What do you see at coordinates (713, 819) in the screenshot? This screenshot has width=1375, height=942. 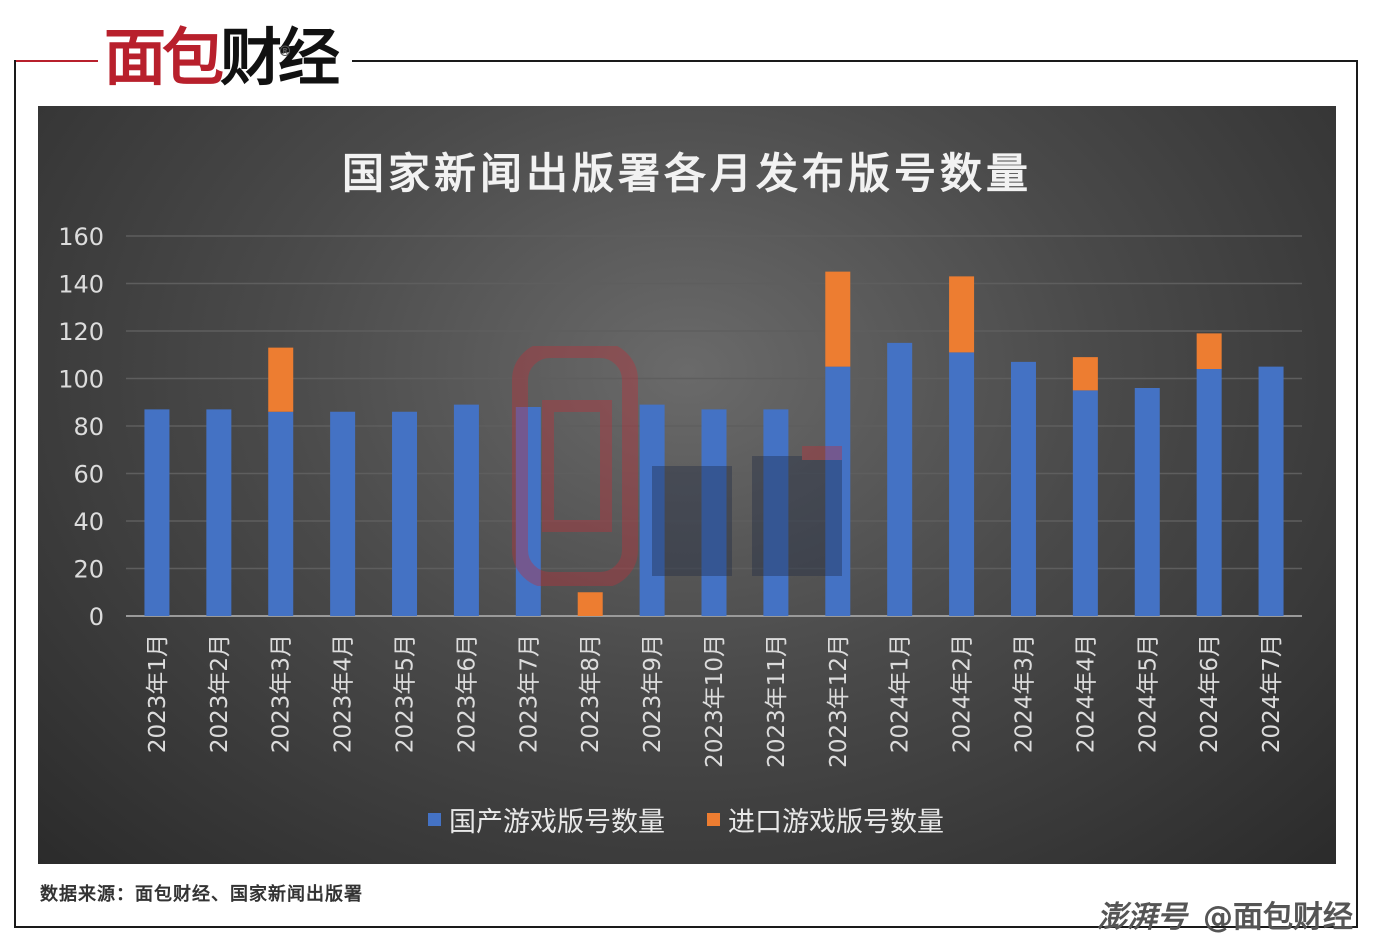 I see `legend-swatch-imported` at bounding box center [713, 819].